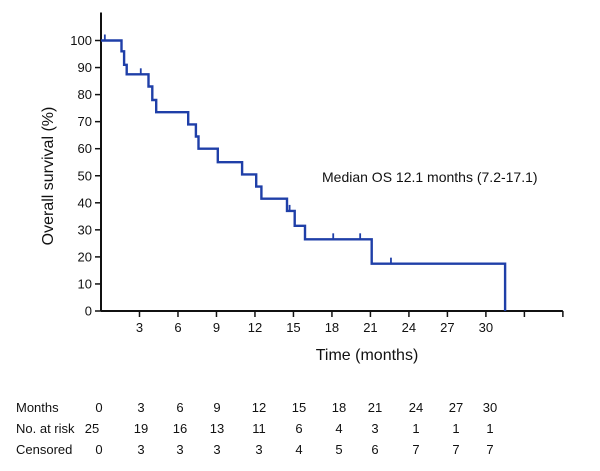 The width and height of the screenshot is (600, 471). Describe the element at coordinates (293, 327) in the screenshot. I see `x-tick-label: 15` at that location.